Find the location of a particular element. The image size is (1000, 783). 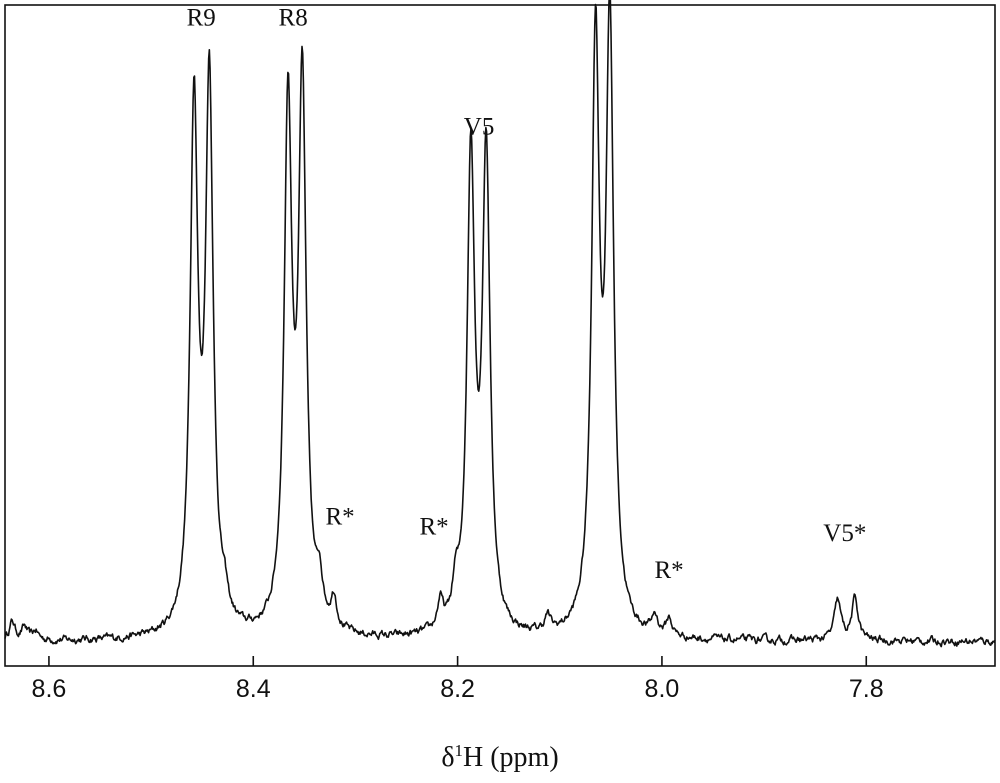

x-tick-label: 8.2 is located at coordinates (457, 689).